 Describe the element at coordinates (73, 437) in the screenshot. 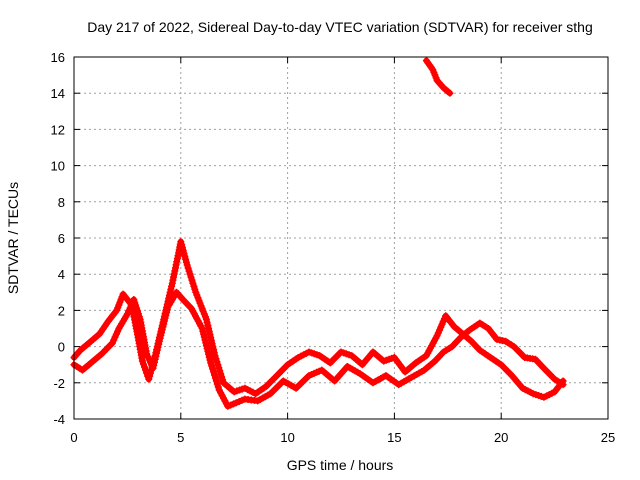

I see `x-tick-label: 0` at that location.